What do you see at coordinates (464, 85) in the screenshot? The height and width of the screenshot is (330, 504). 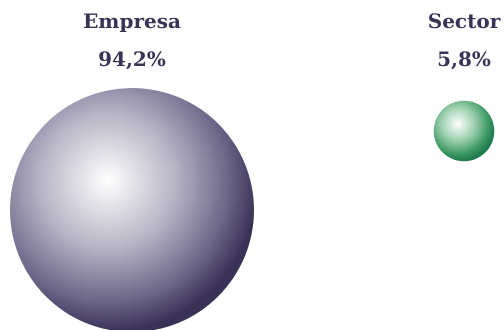 I see `series-sector: Sector 5,8%` at bounding box center [464, 85].